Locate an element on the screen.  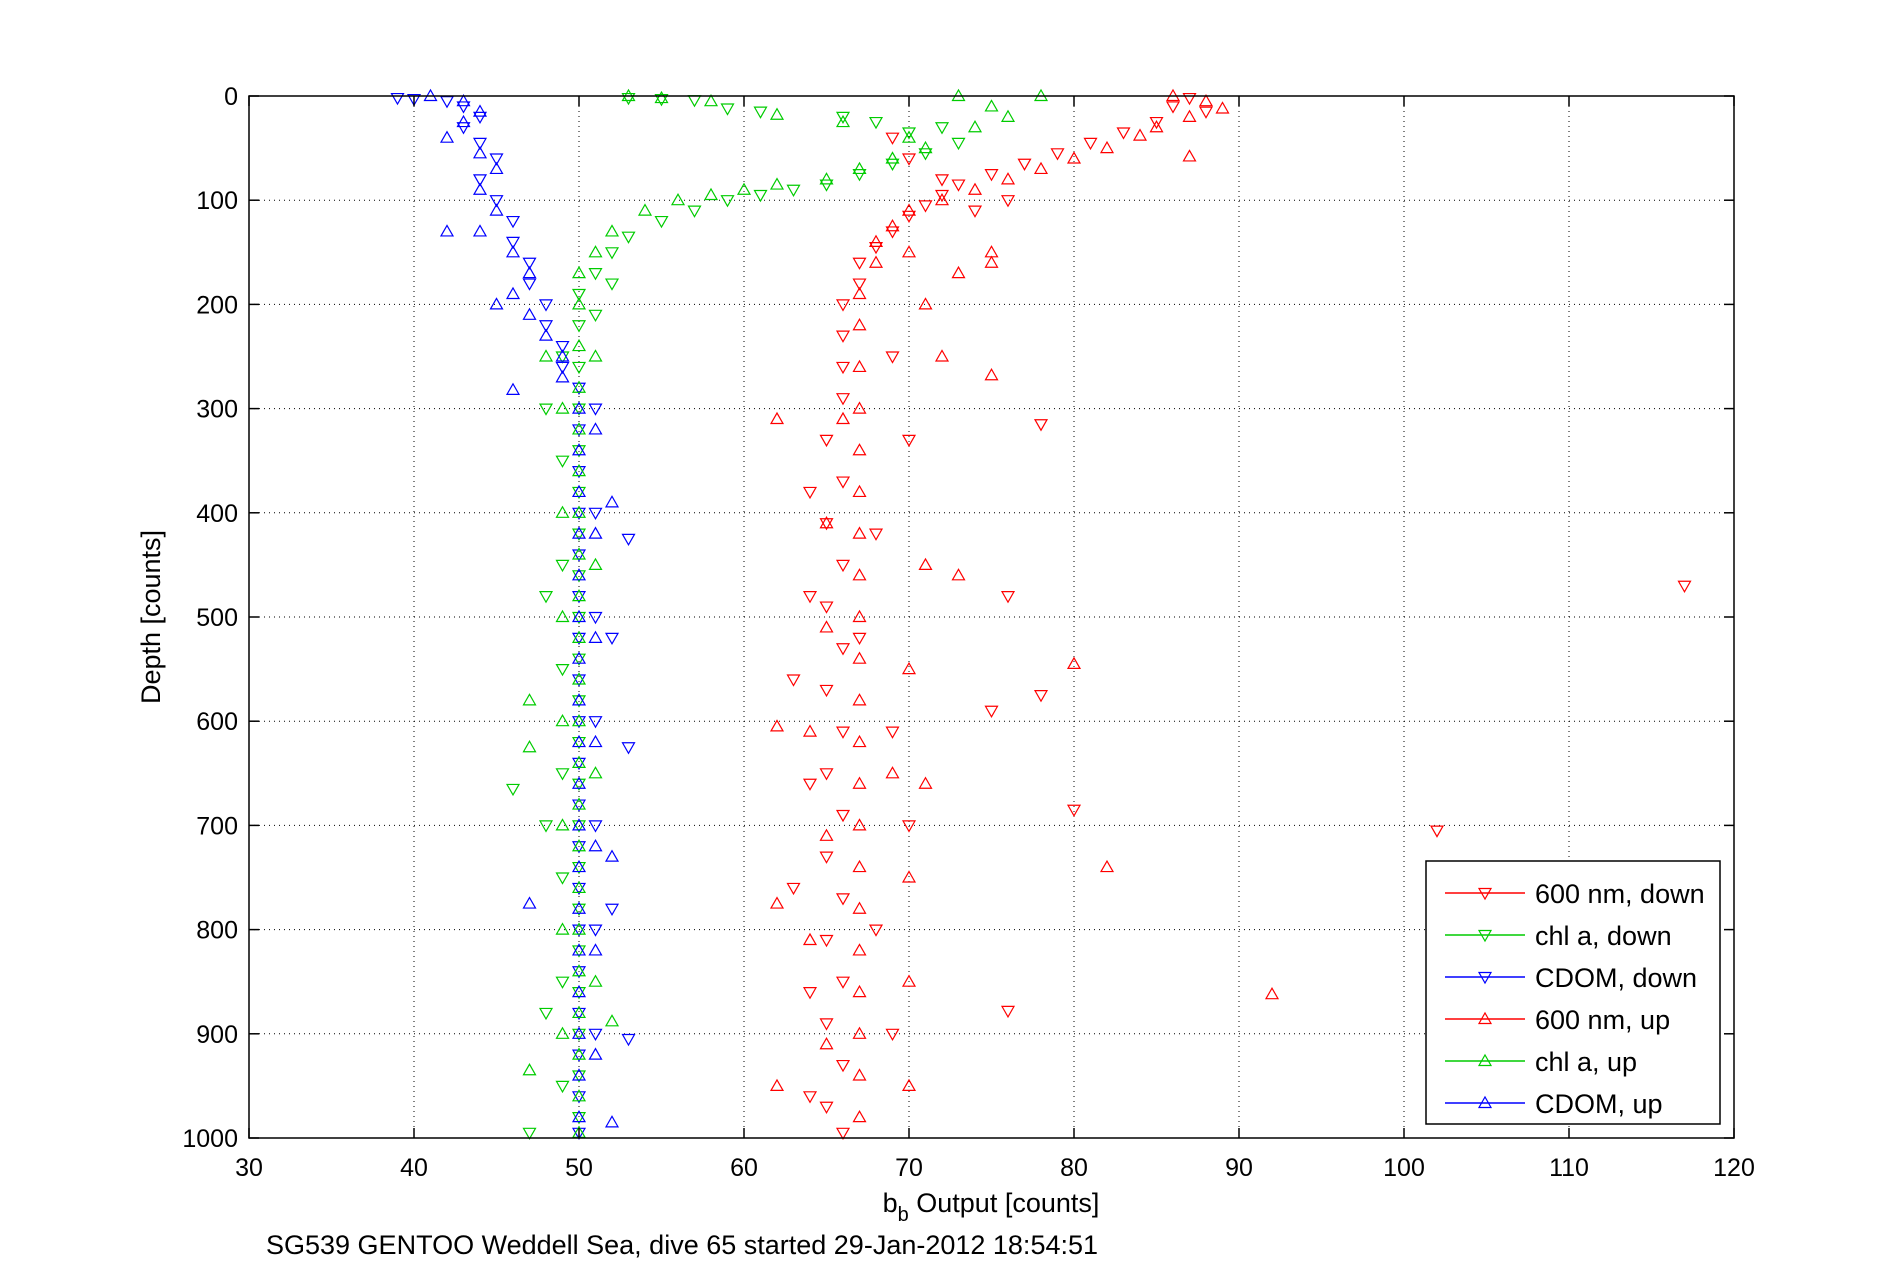
x-tick-label: 40 is located at coordinates (414, 1168).